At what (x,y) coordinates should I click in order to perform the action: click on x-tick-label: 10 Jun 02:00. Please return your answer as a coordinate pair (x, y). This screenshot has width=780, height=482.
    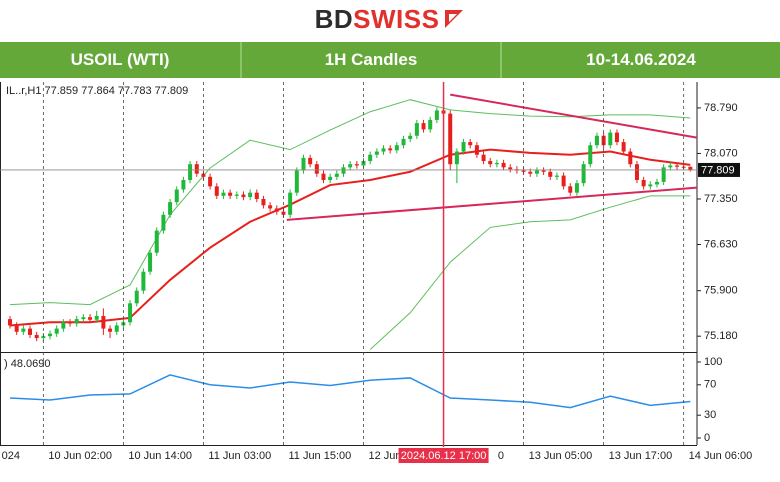
    Looking at the image, I should click on (80, 456).